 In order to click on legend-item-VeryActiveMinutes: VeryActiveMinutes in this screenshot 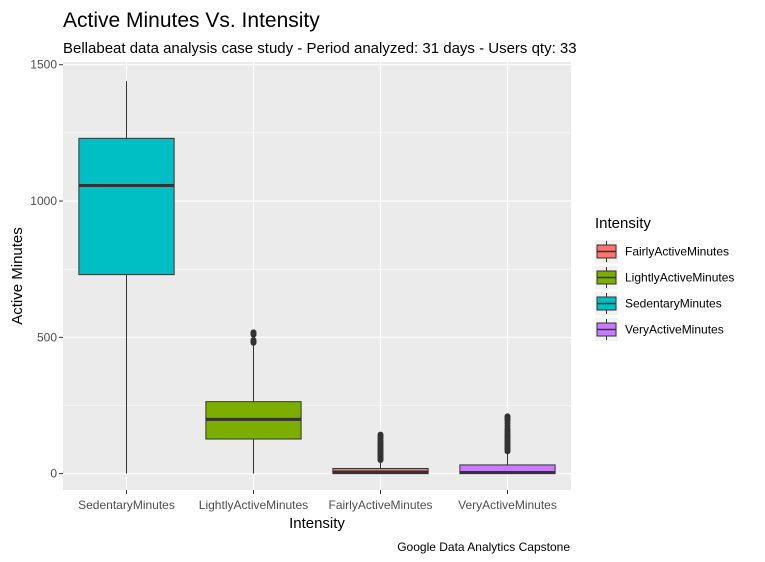, I will do `click(659, 329)`.